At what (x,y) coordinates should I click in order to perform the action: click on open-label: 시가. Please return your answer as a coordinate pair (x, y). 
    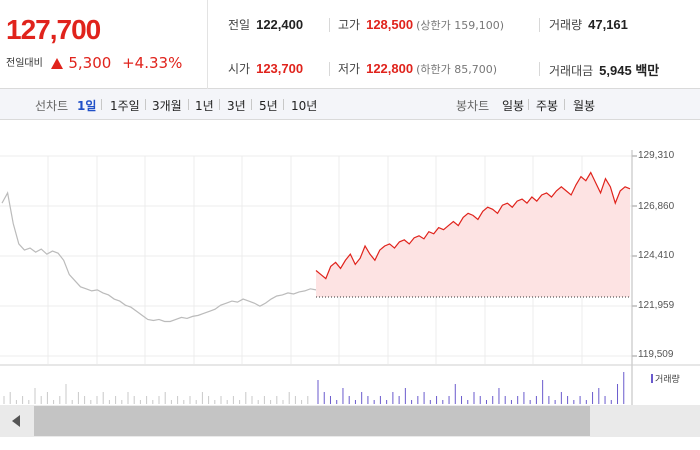
    Looking at the image, I should click on (239, 69).